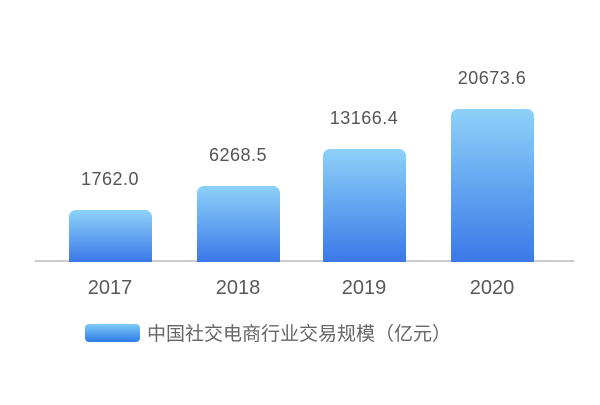 This screenshot has height=405, width=600. I want to click on bar-2018, so click(238, 224).